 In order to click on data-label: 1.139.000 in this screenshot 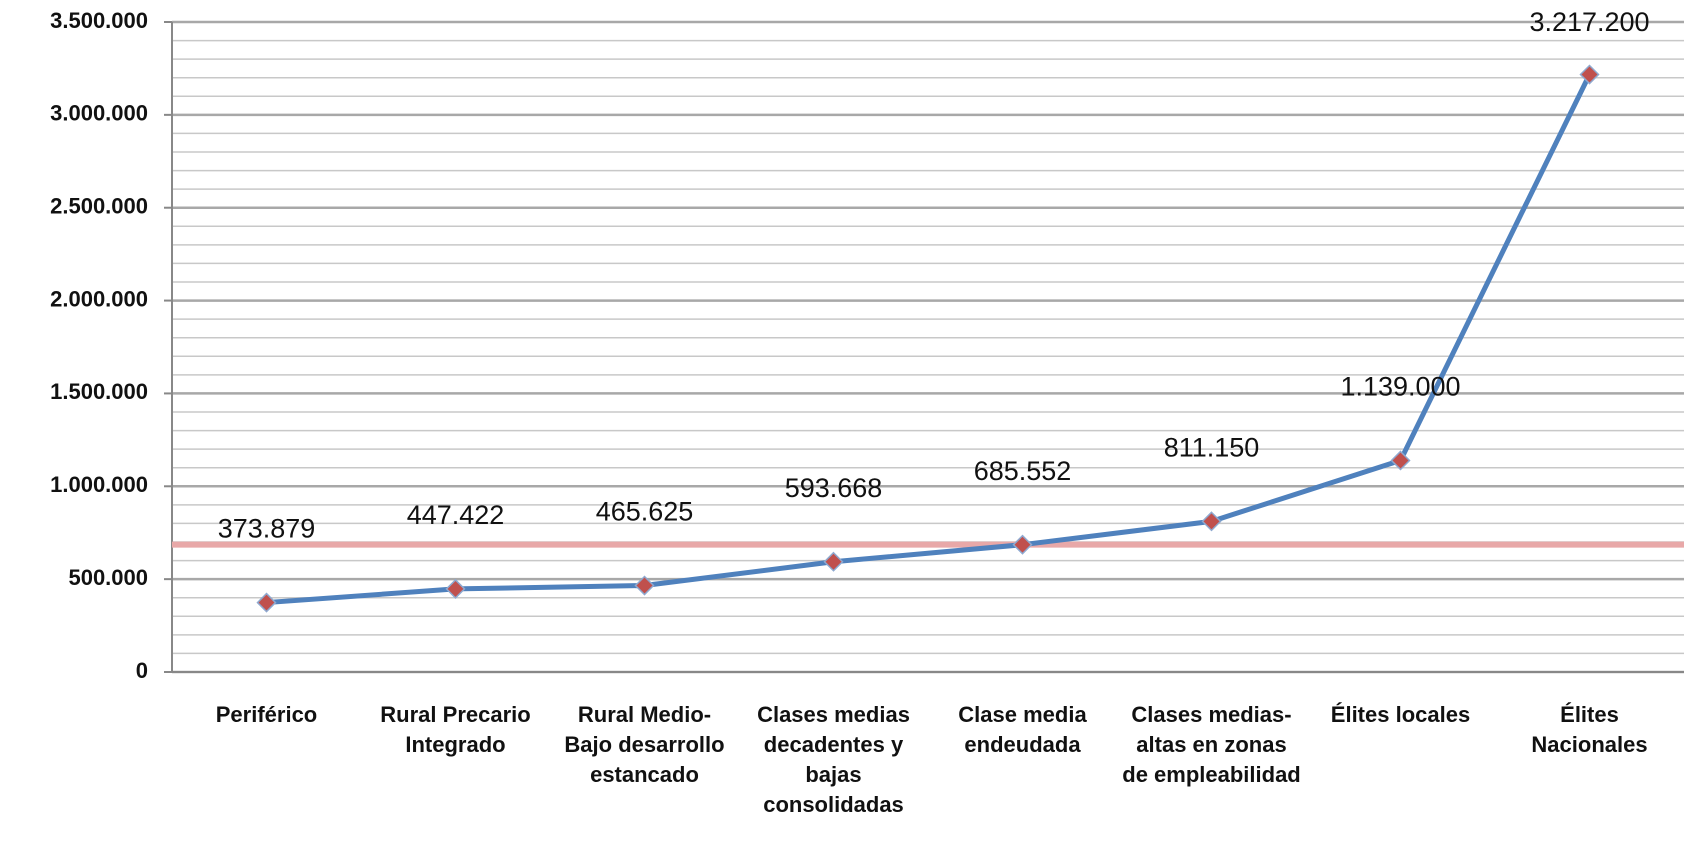, I will do `click(1400, 387)`.